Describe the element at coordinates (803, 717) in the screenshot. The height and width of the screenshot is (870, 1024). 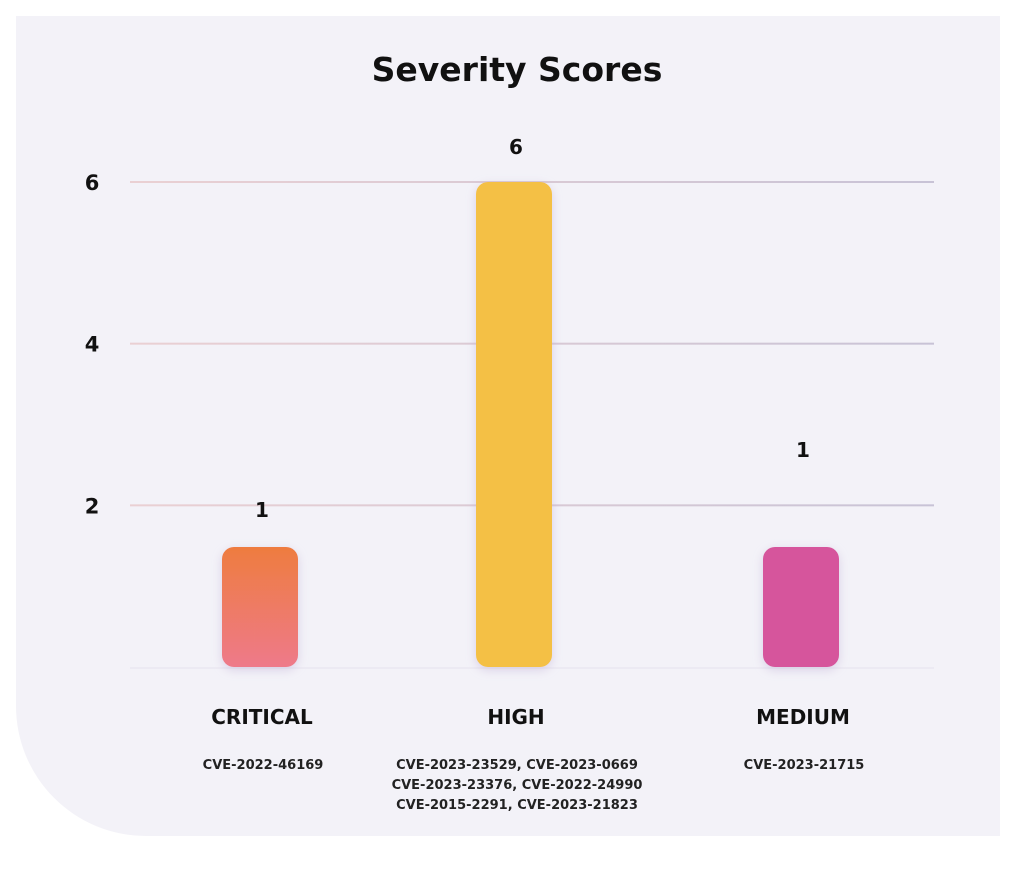
I see `category-label-medium: MEDIUM` at that location.